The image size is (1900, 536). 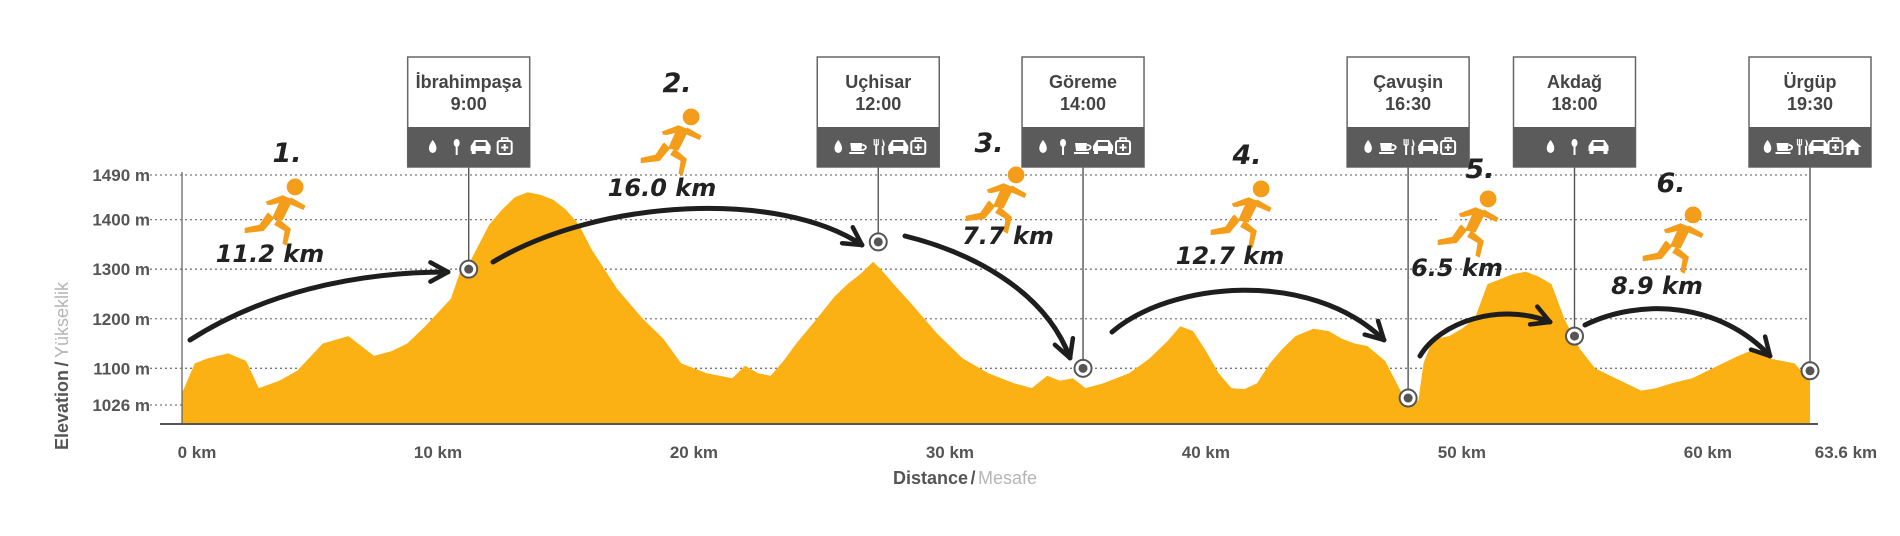 What do you see at coordinates (505, 147) in the screenshot?
I see `kit-cross` at bounding box center [505, 147].